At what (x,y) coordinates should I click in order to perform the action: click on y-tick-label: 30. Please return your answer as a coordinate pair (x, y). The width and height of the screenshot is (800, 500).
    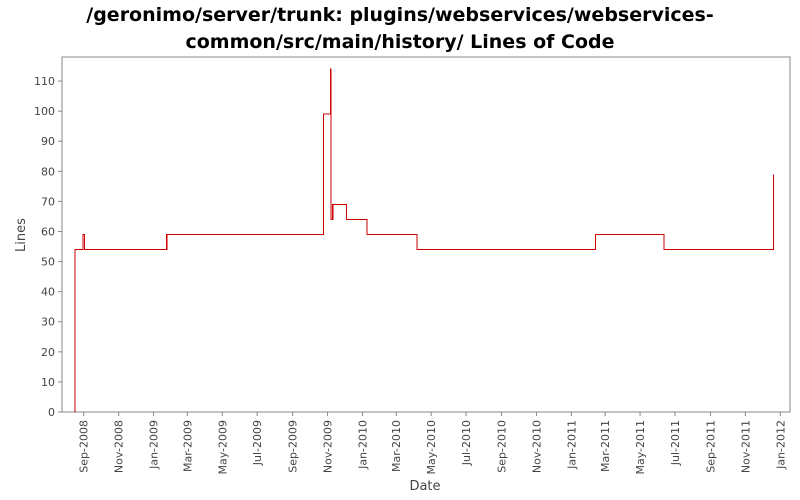
    Looking at the image, I should click on (48, 322).